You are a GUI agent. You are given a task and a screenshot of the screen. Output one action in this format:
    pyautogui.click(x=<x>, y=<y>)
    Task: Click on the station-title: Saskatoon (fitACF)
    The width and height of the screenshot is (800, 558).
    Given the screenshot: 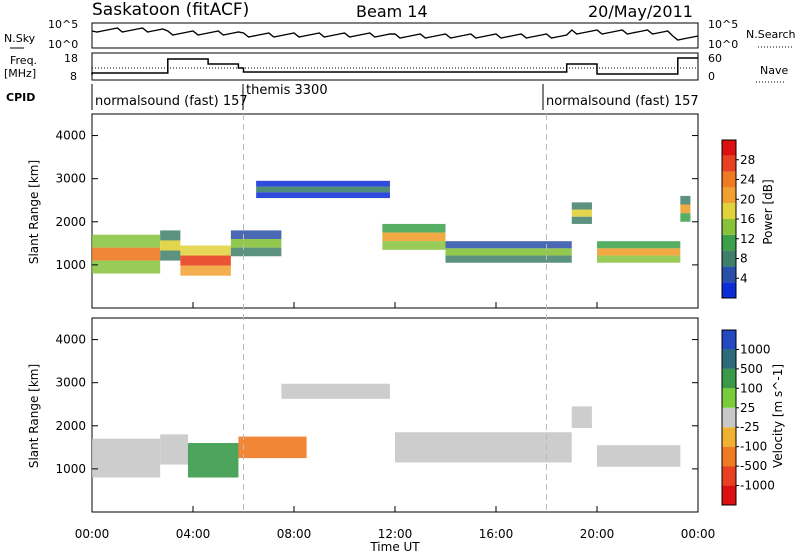 What is the action you would take?
    pyautogui.click(x=170, y=10)
    